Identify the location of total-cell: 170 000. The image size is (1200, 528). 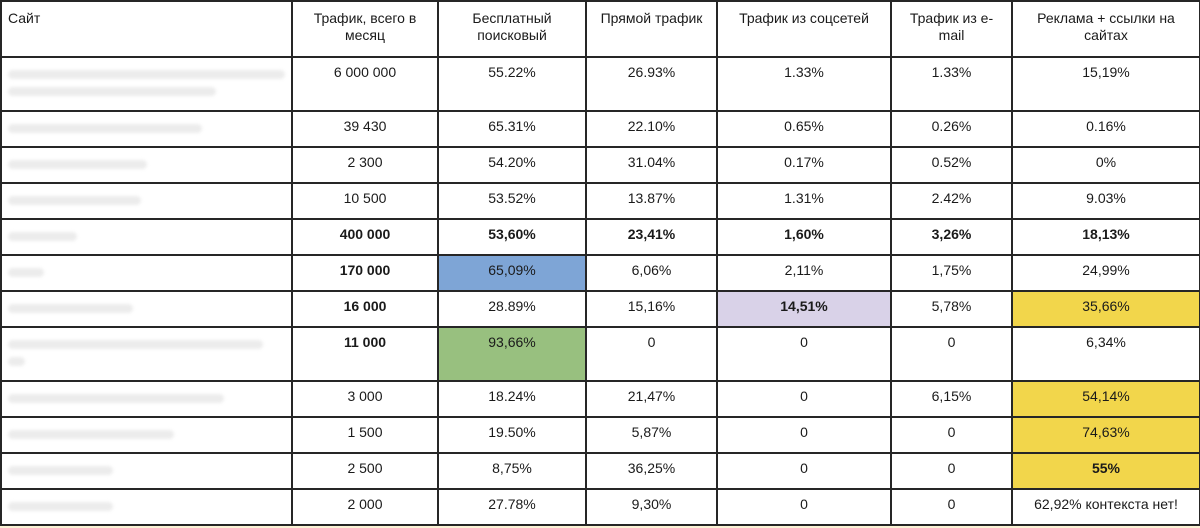
(365, 273).